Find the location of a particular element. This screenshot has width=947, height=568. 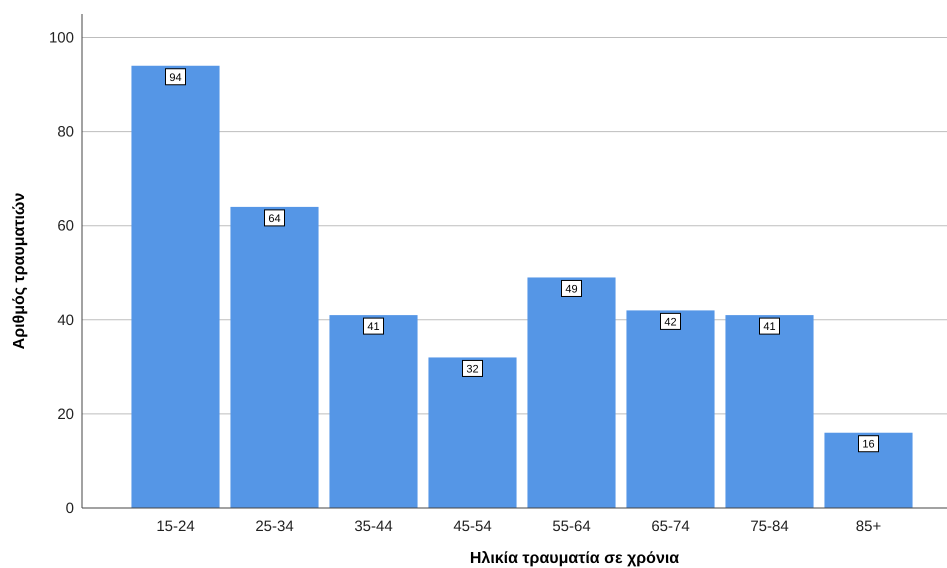

x-tick-label: 65-74 is located at coordinates (670, 526).